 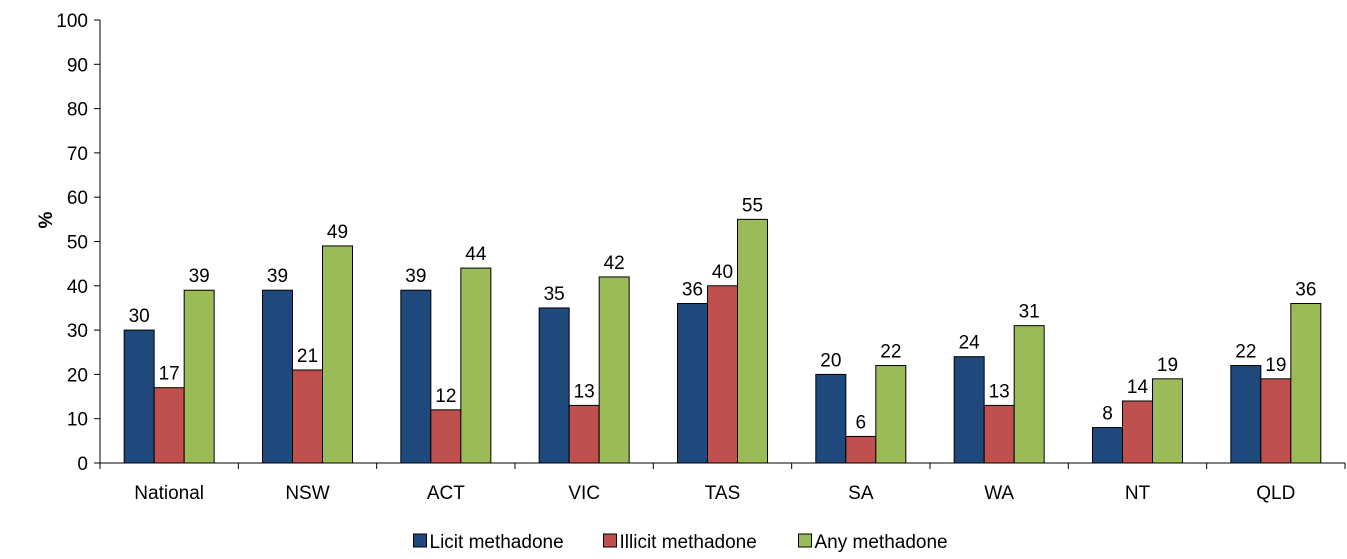 What do you see at coordinates (445, 396) in the screenshot?
I see `data-label: 12` at bounding box center [445, 396].